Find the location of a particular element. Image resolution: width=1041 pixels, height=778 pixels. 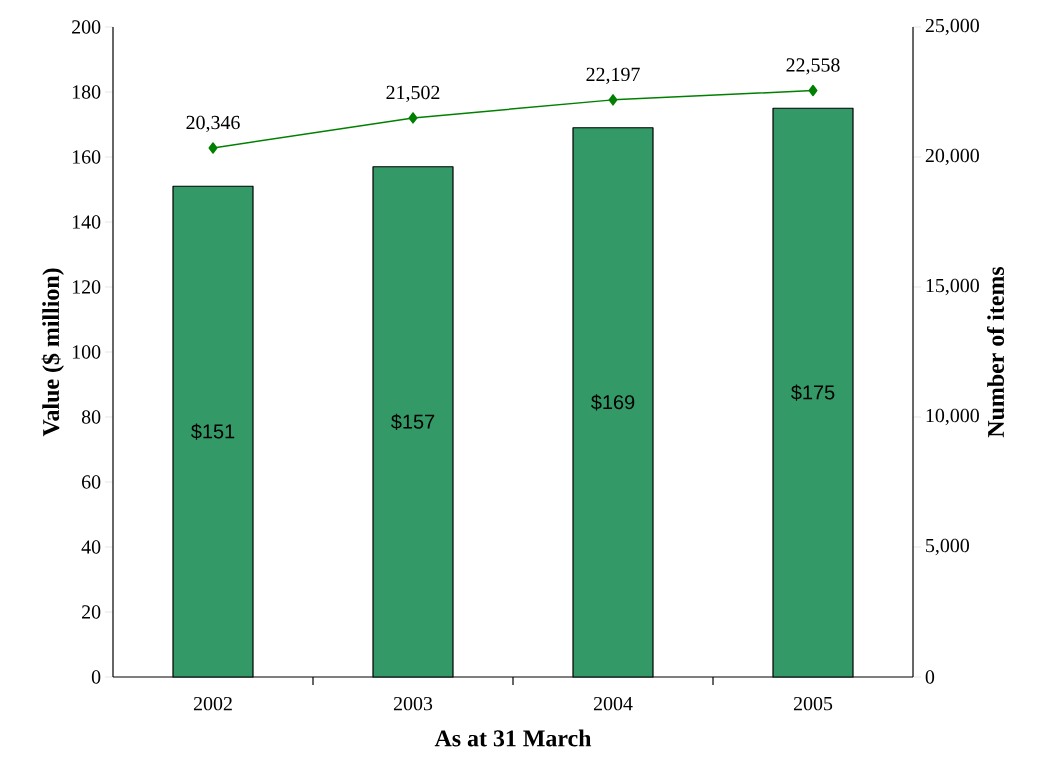

y-tick-label: 80 is located at coordinates (91, 417).